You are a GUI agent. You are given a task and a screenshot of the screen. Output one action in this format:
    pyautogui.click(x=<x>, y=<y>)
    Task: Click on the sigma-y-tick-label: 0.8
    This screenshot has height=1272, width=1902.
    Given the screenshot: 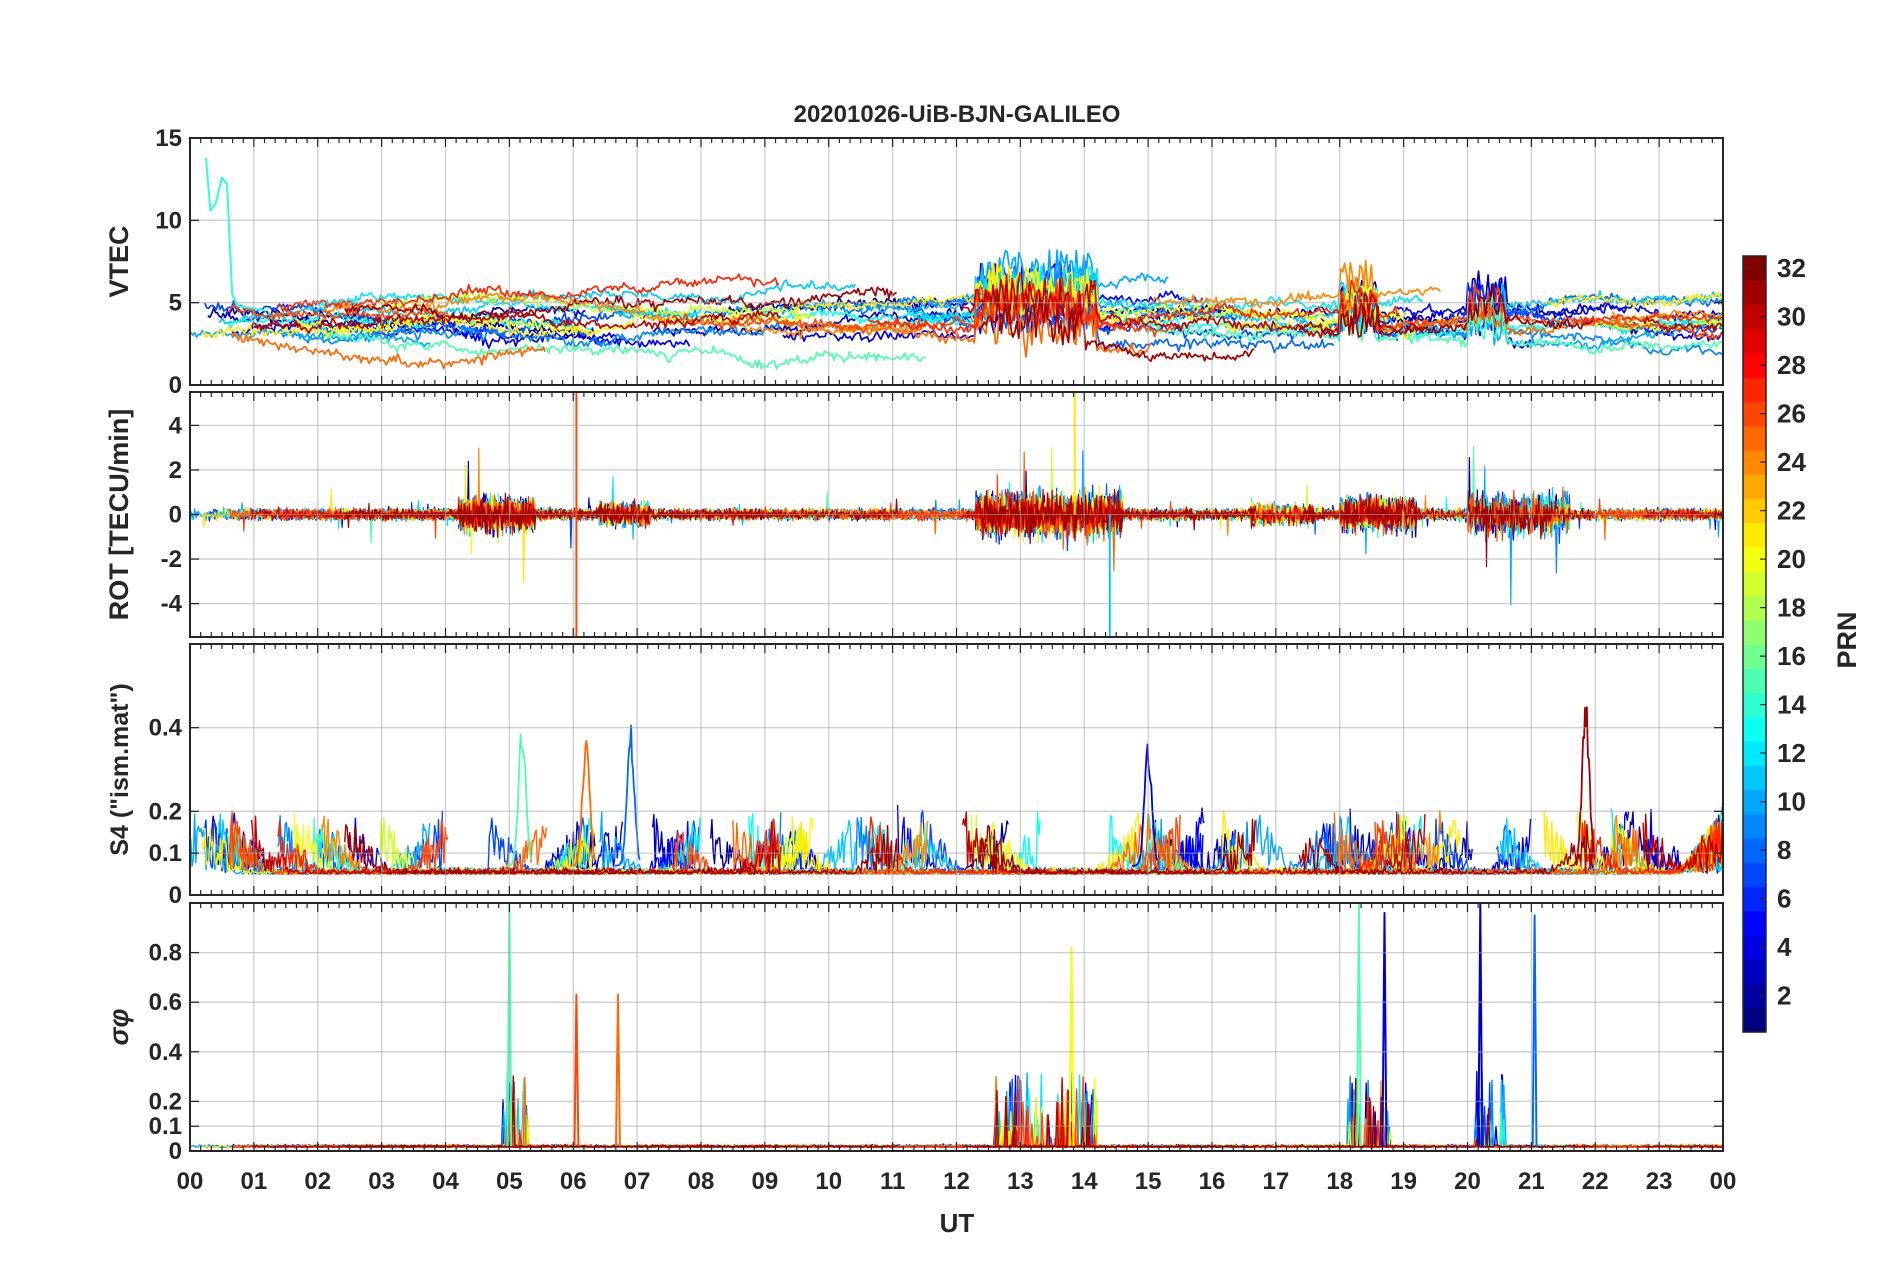 What is the action you would take?
    pyautogui.click(x=165, y=953)
    